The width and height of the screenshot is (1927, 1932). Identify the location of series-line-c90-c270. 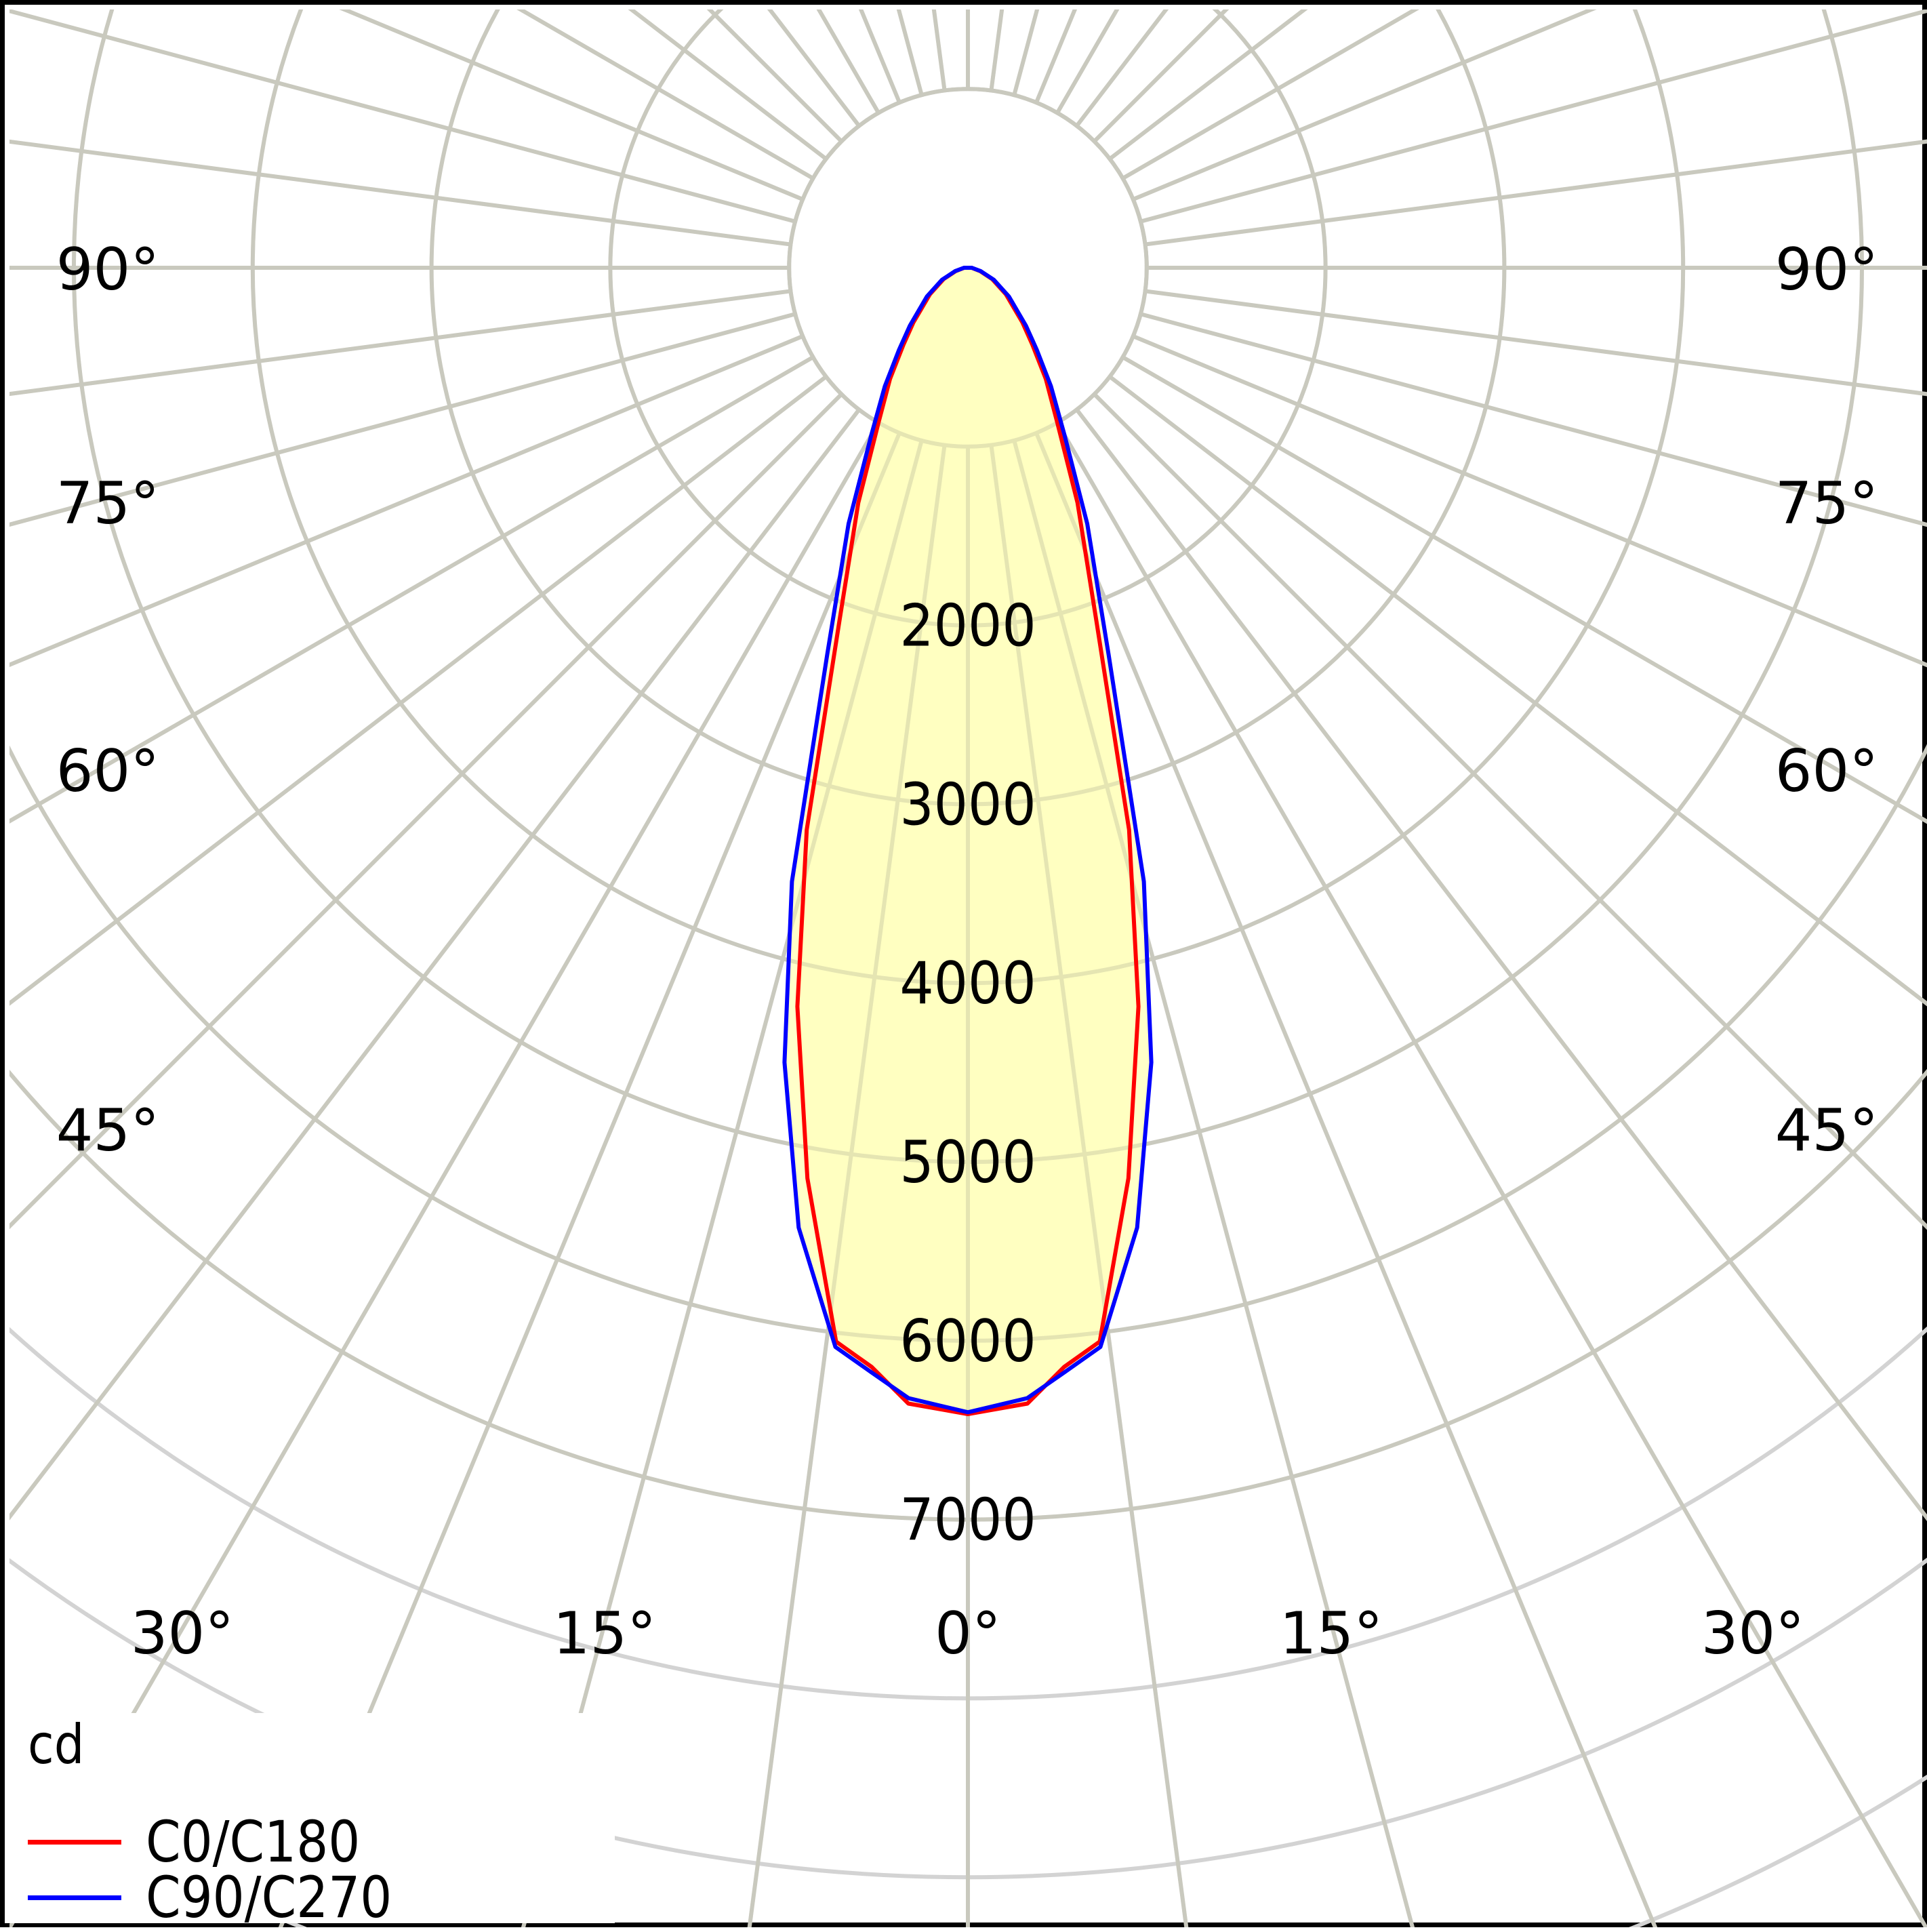
(968, 840).